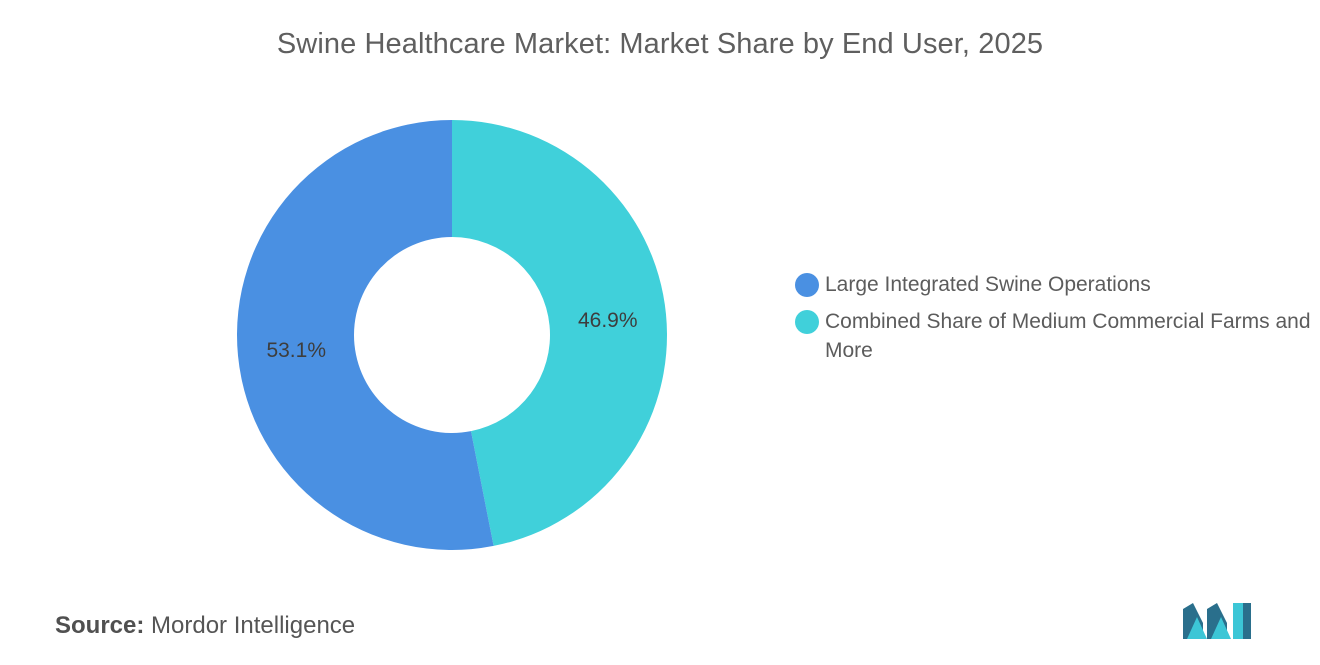 The image size is (1320, 665). What do you see at coordinates (296, 350) in the screenshot?
I see `slice-label-large-integrated: 53.1%` at bounding box center [296, 350].